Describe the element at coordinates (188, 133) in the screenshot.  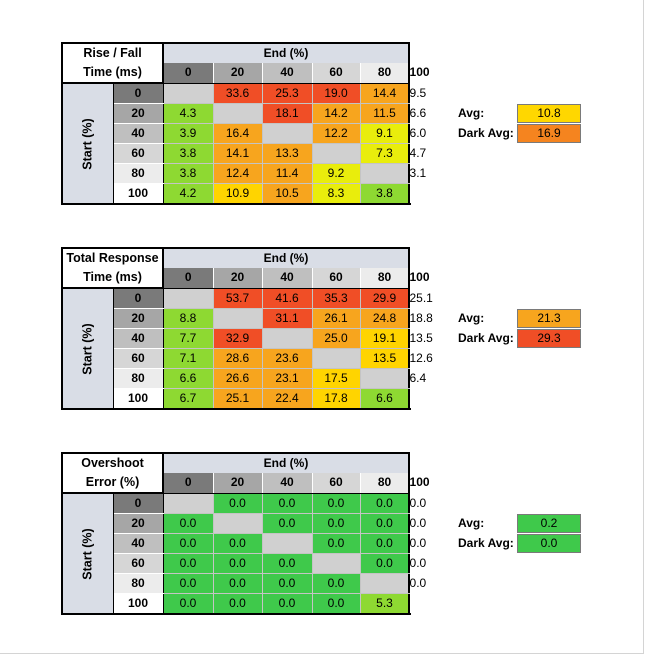
I see `value-cell: 3.9` at that location.